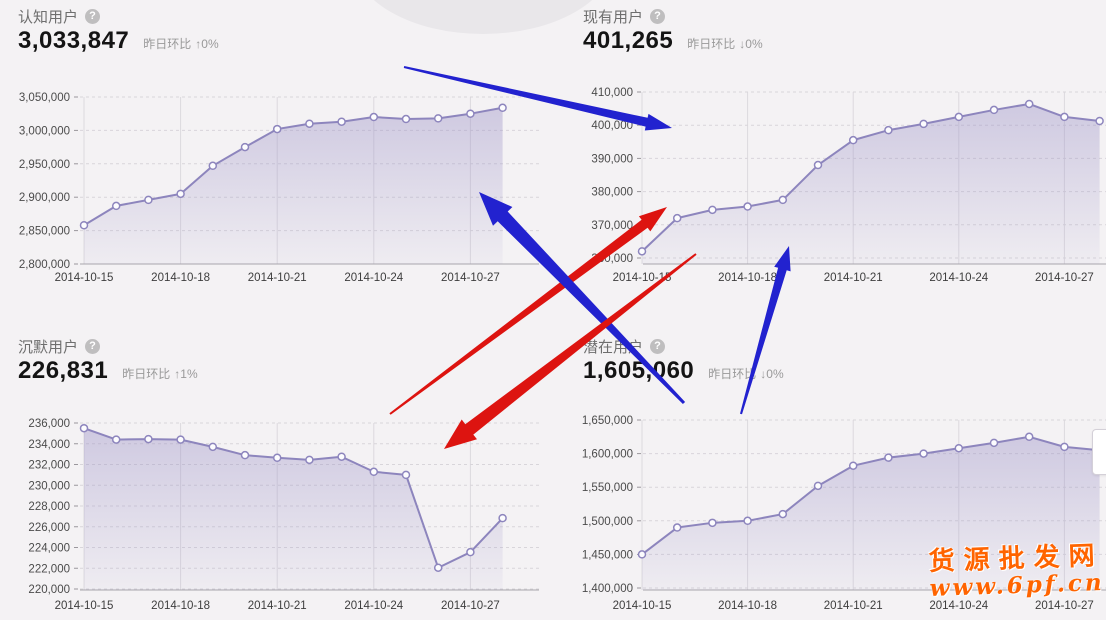 The width and height of the screenshot is (1106, 620). What do you see at coordinates (628, 40) in the screenshot?
I see `metric-value: 401,265` at bounding box center [628, 40].